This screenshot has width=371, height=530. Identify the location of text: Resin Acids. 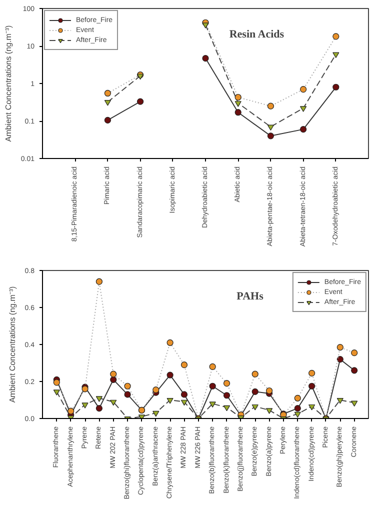
(257, 34).